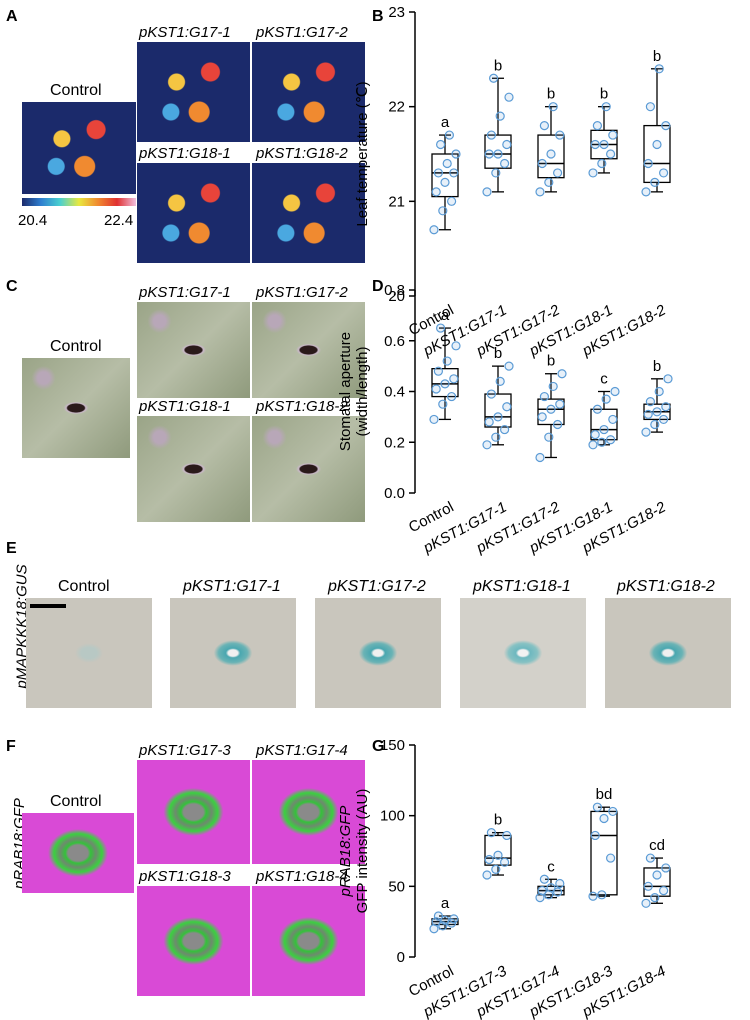 The height and width of the screenshot is (1020, 750). Describe the element at coordinates (232, 586) in the screenshot. I see `image-label: pKST1:G17-1` at that location.